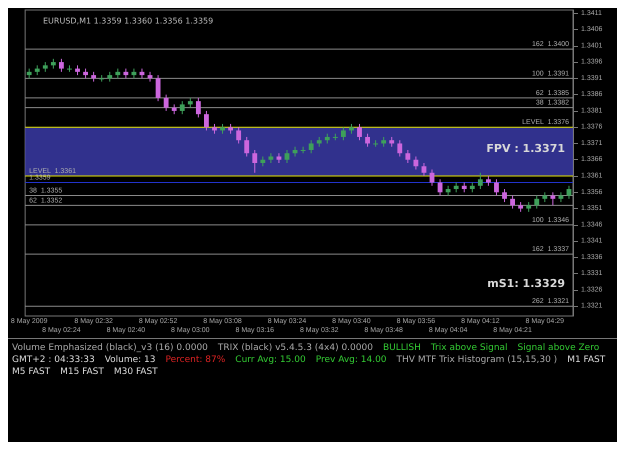 The image size is (625, 452). Describe the element at coordinates (526, 148) in the screenshot. I see `annotation: FPV : 1.3371` at that location.